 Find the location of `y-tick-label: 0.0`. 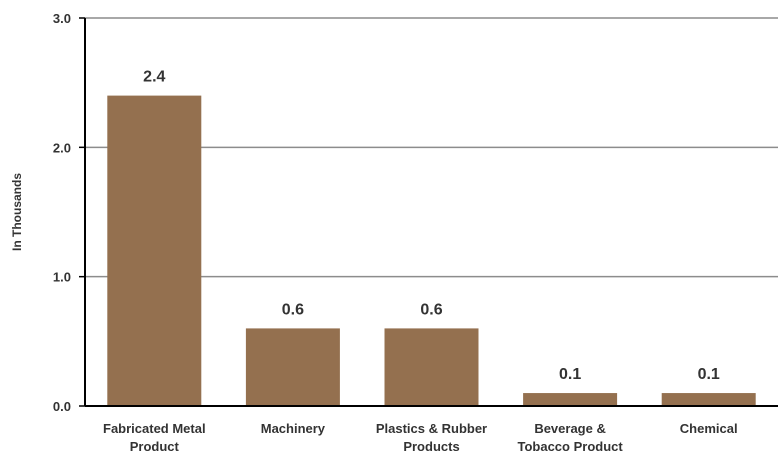

y-tick-label: 0.0 is located at coordinates (62, 406).